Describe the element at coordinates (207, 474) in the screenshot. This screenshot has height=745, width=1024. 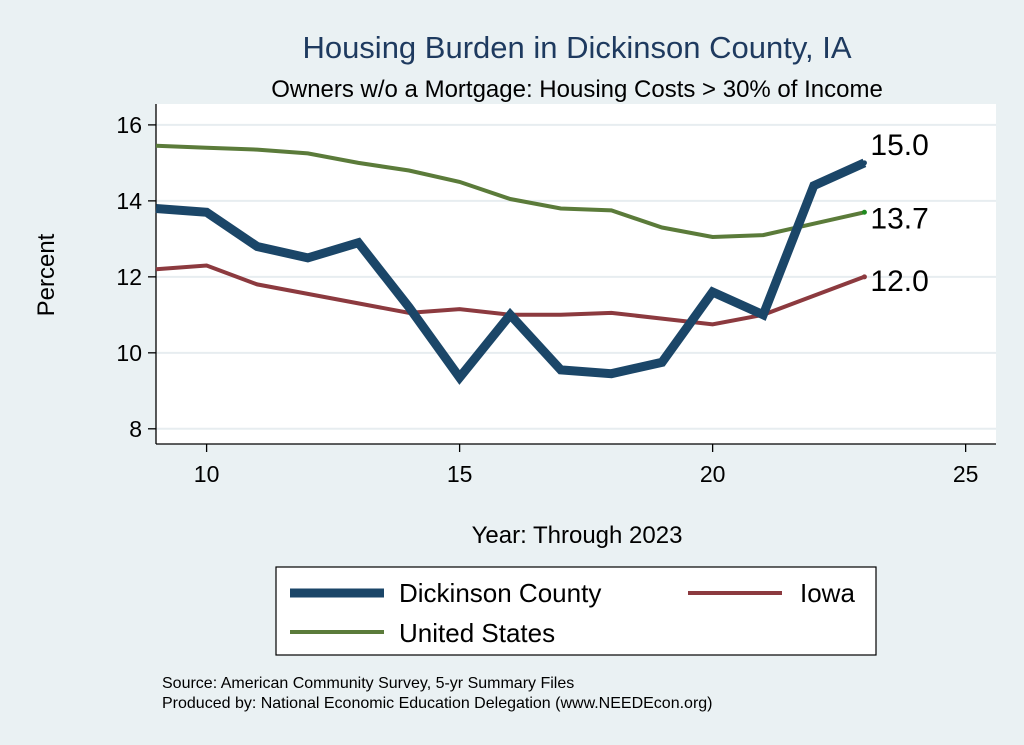
I see `x-tick-label-10: 10` at that location.